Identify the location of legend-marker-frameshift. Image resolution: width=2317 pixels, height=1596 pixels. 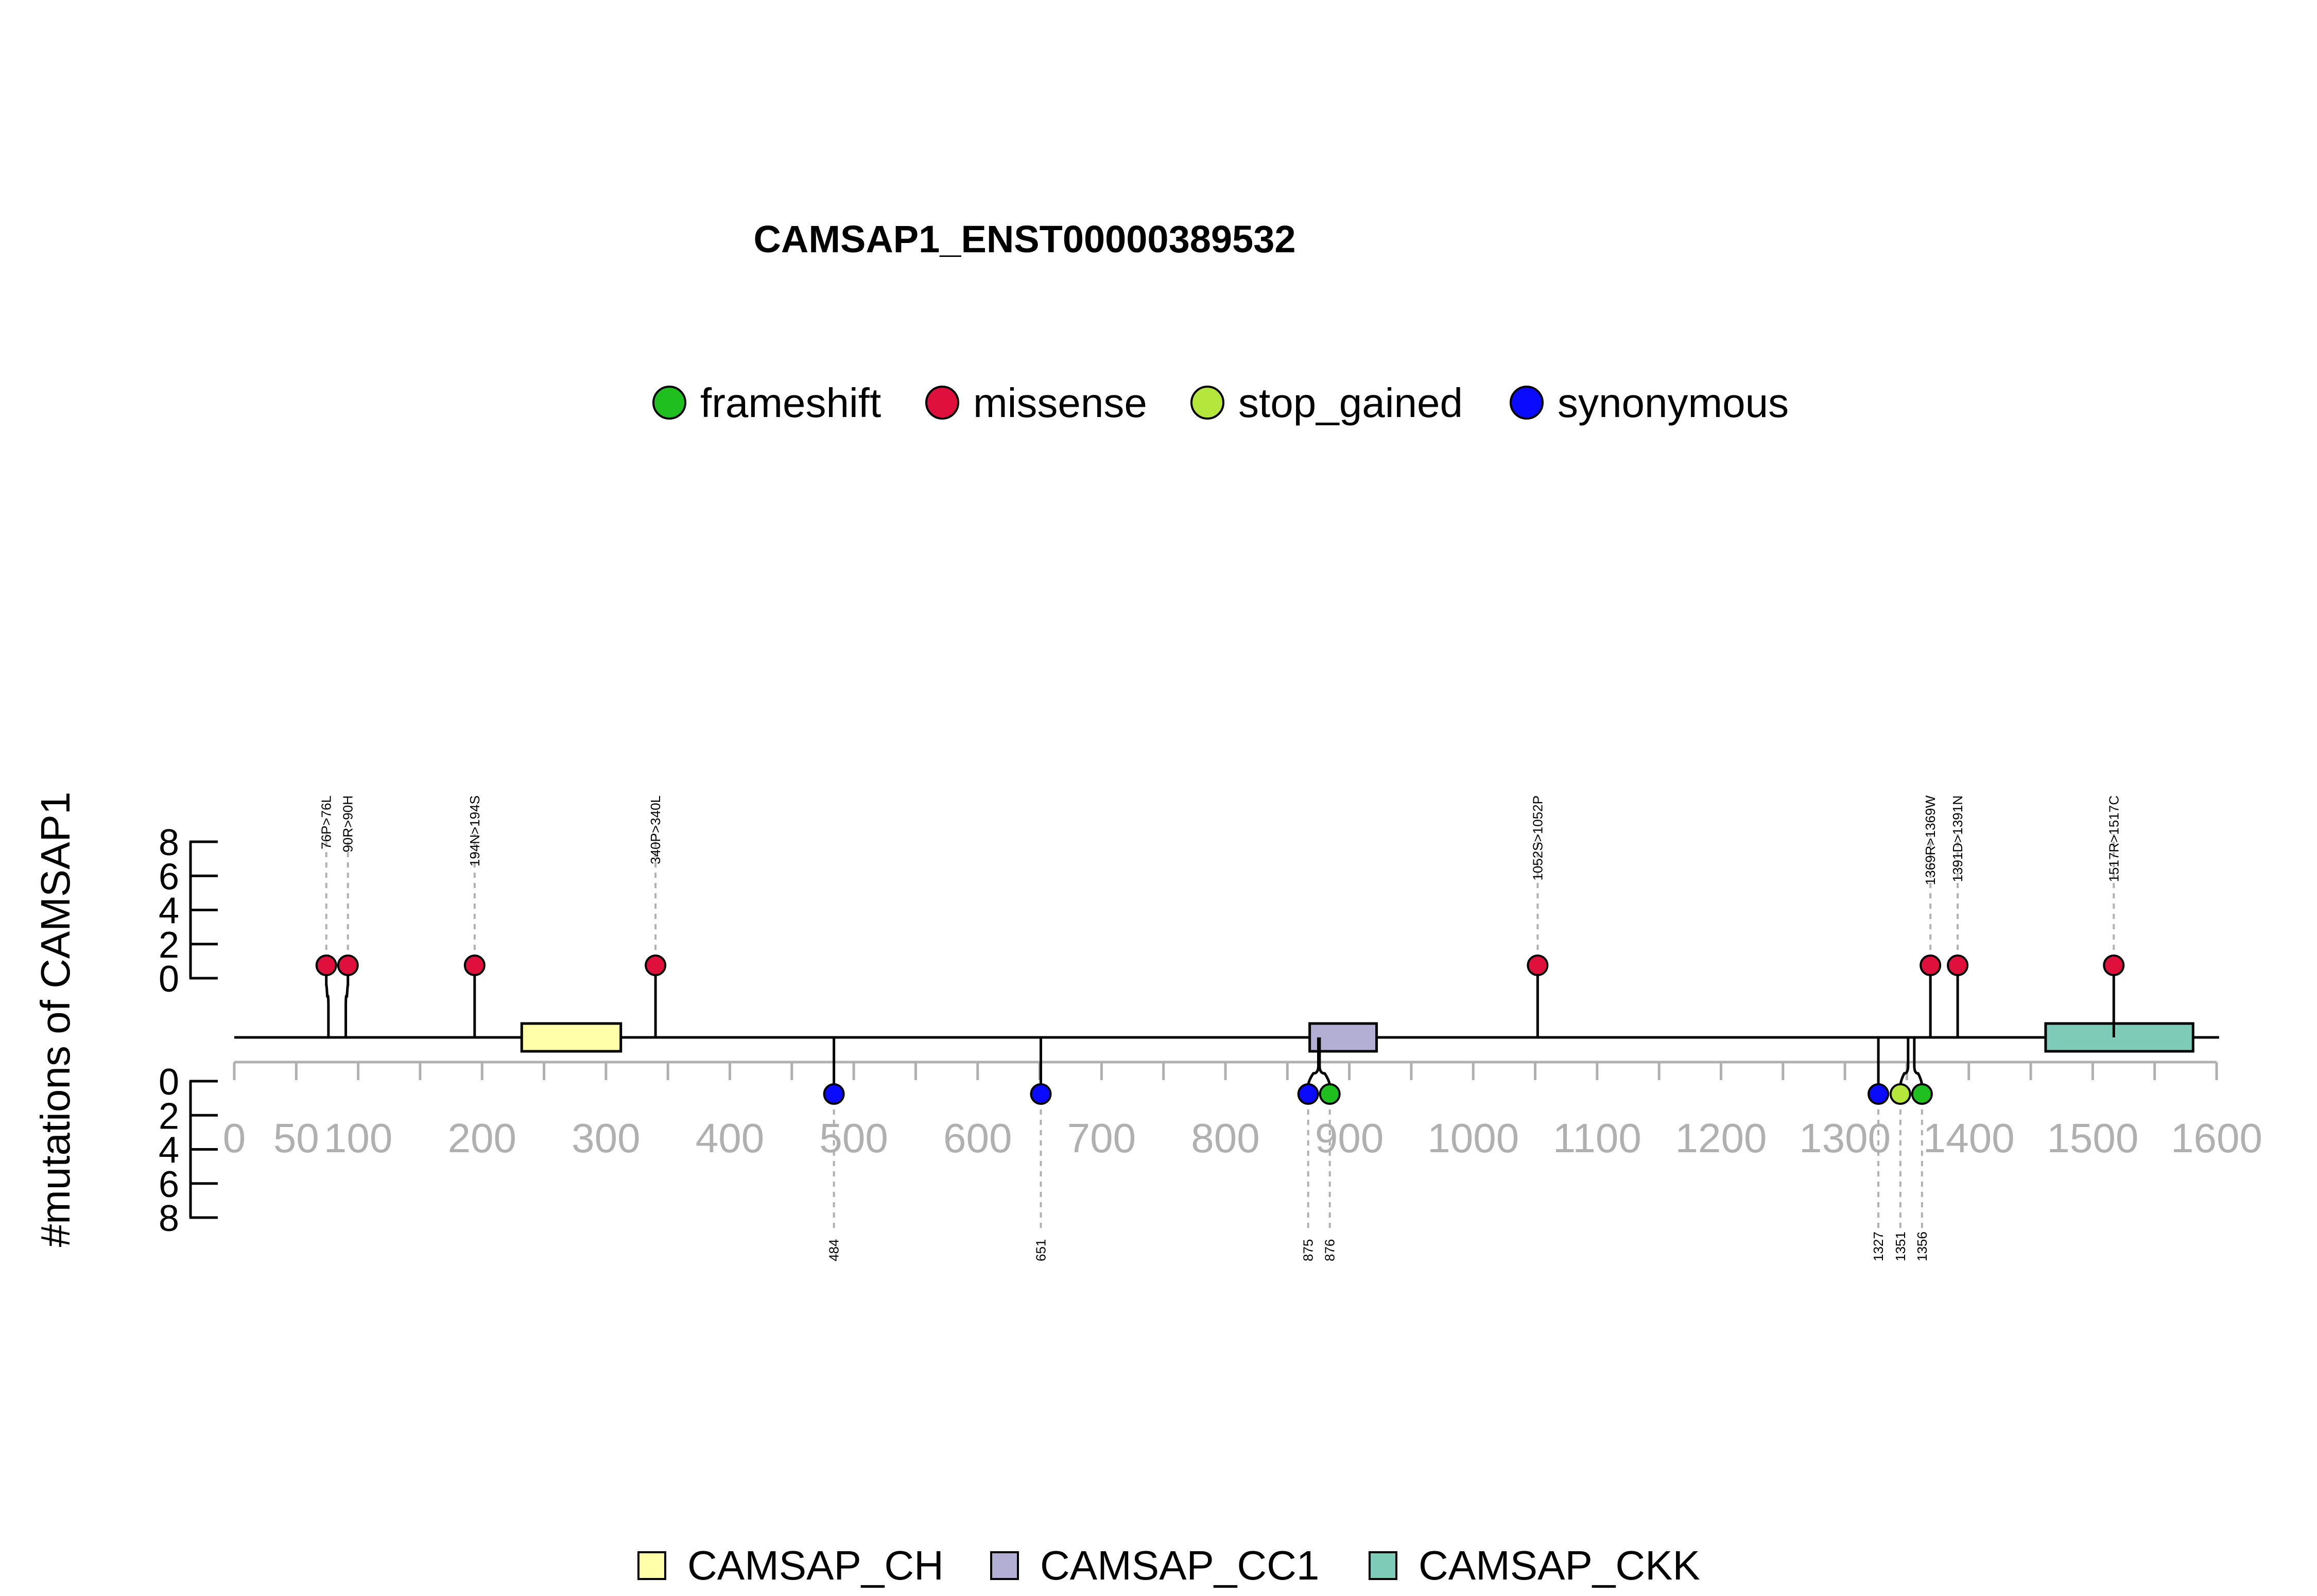
(669, 403).